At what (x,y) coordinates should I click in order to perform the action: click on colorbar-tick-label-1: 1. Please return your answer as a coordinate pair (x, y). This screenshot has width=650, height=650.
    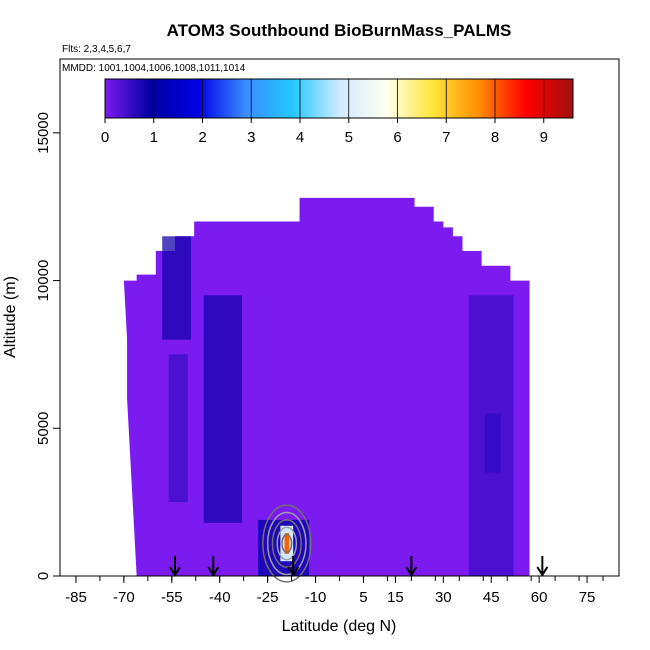
    Looking at the image, I should click on (154, 137).